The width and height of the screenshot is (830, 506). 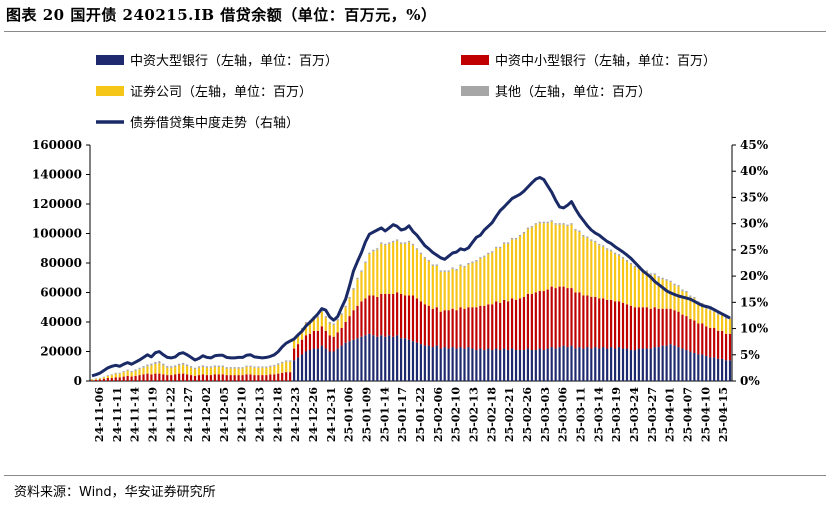 What do you see at coordinates (754, 276) in the screenshot?
I see `right-tick-label: 20%` at bounding box center [754, 276].